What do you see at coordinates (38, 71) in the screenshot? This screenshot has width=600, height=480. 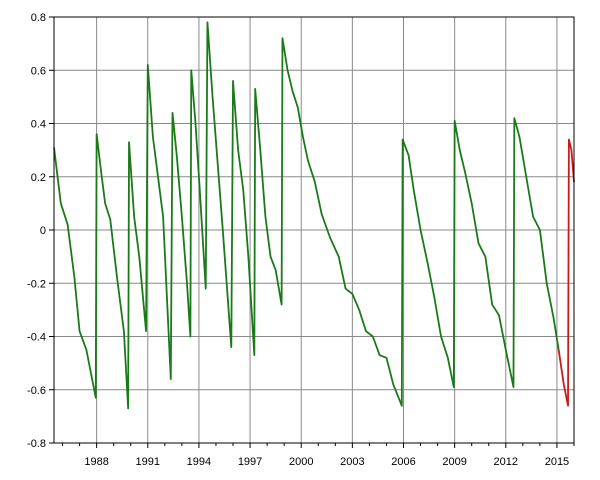 I see `y-tick-label: 0.6` at bounding box center [38, 71].